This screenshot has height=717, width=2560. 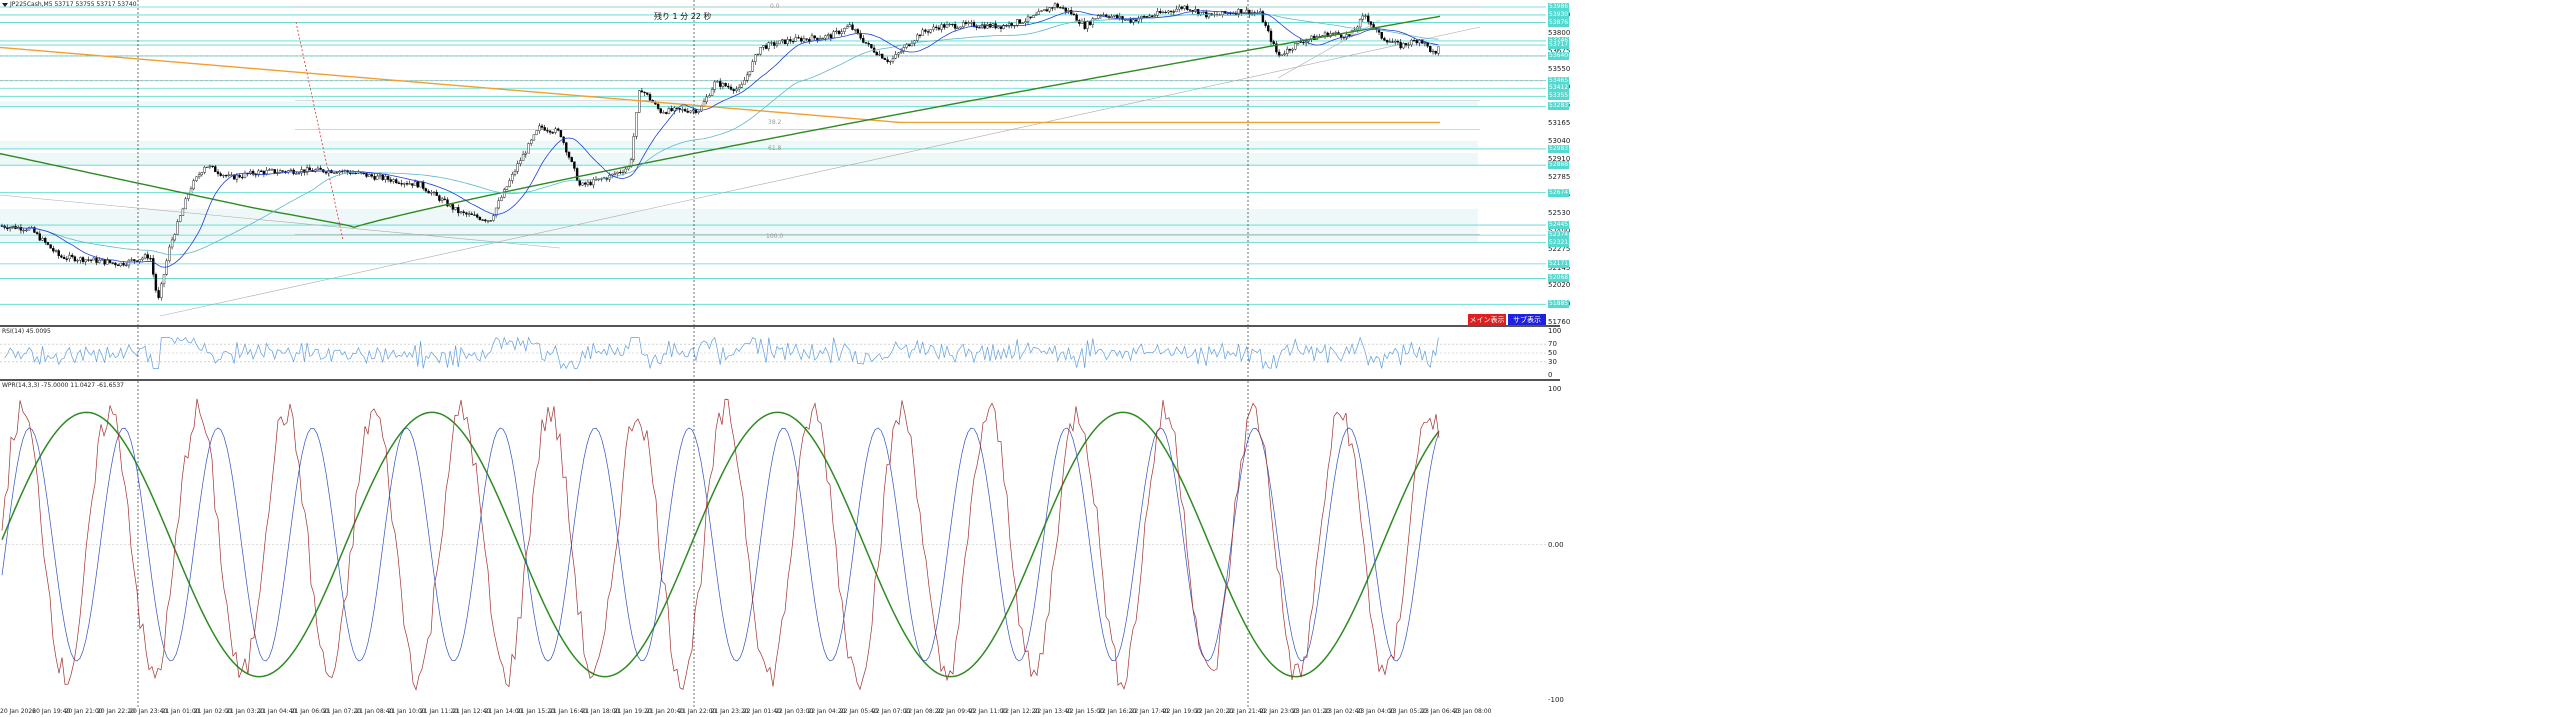 I want to click on rsi-canvas, so click(x=773, y=353).